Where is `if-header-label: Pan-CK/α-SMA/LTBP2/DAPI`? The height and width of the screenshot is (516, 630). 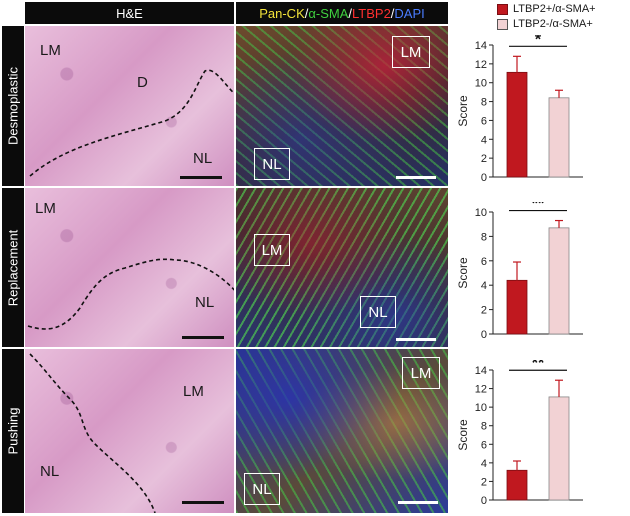
if-header-label: Pan-CK/α-SMA/LTBP2/DAPI is located at coordinates (342, 13).